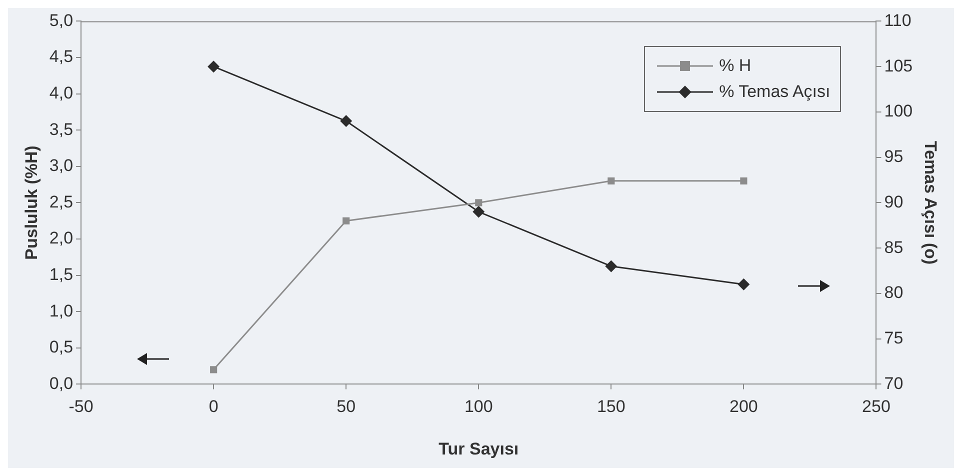 The height and width of the screenshot is (476, 962). What do you see at coordinates (774, 92) in the screenshot?
I see `legend-label: % Temas Açısı` at bounding box center [774, 92].